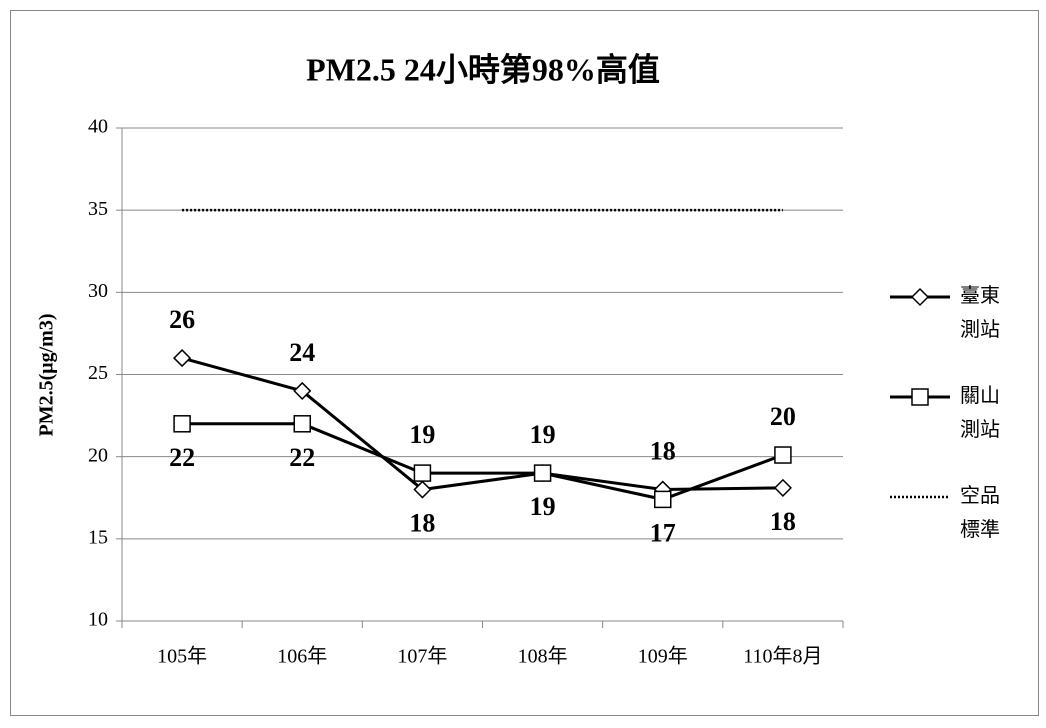  I want to click on data-label: 24, so click(302, 352).